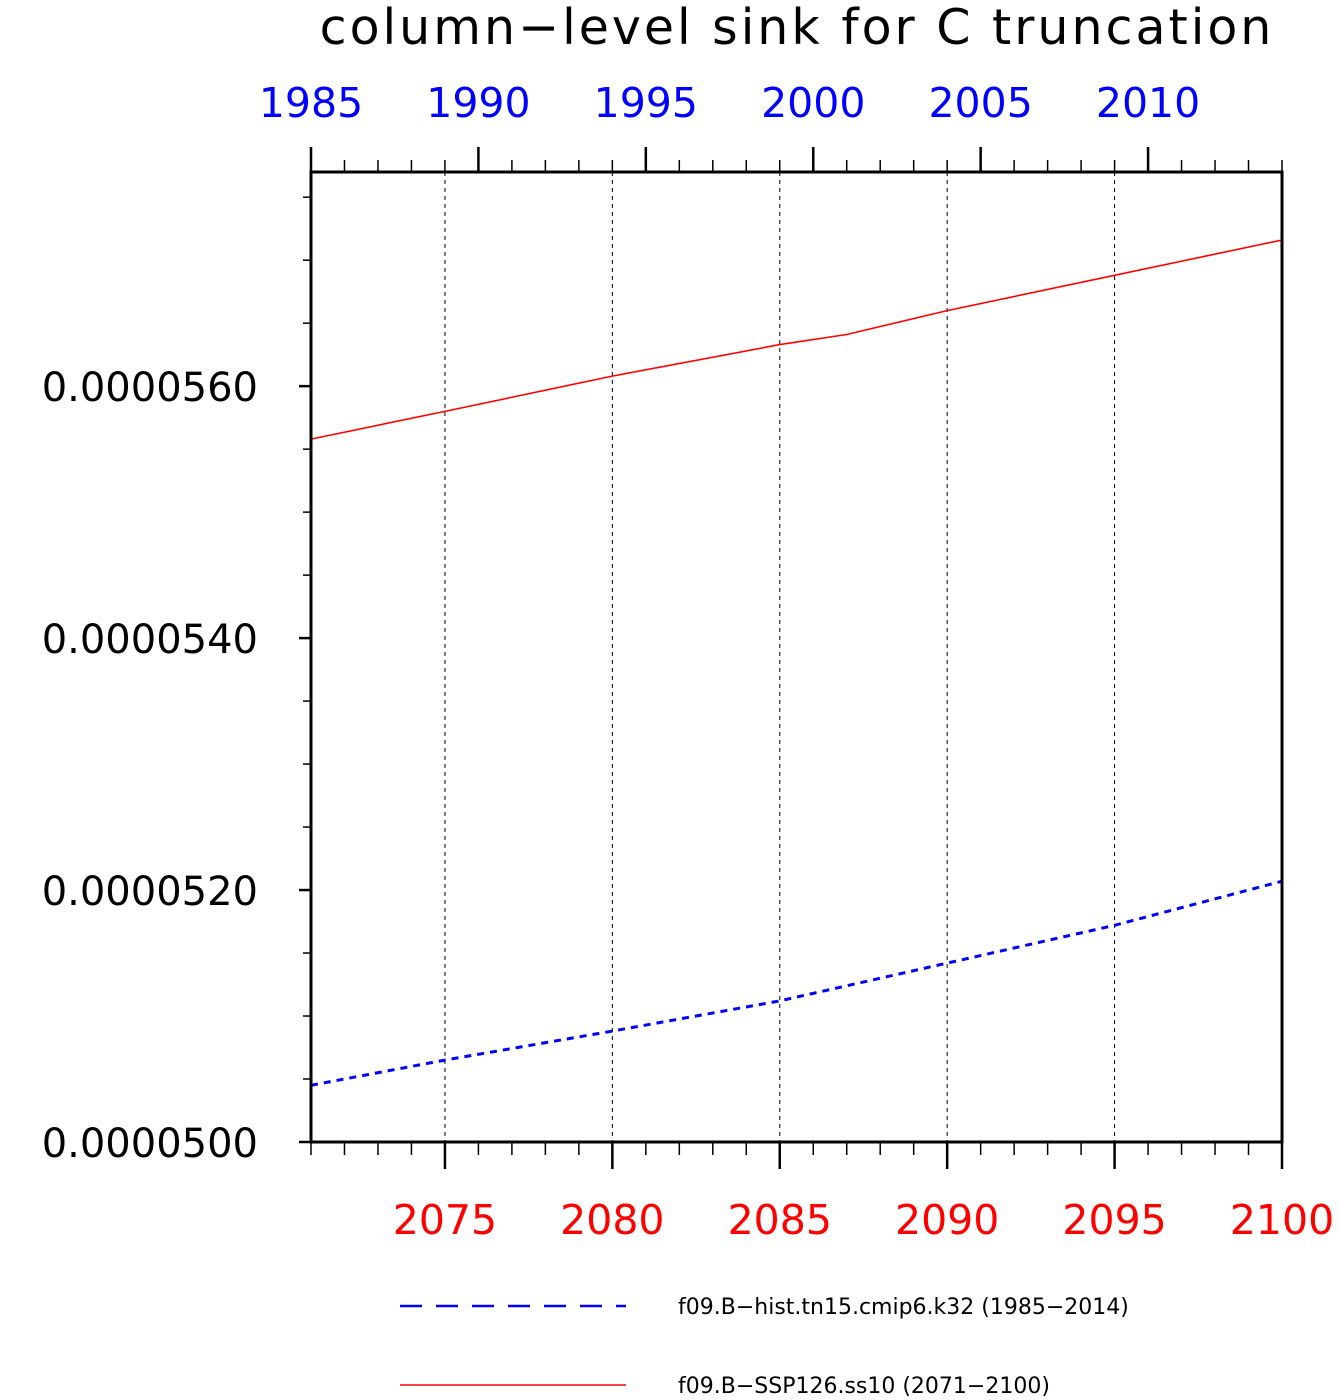 This screenshot has height=1400, width=1341. What do you see at coordinates (150, 1144) in the screenshot?
I see `y-tick-label: 0.0000500` at bounding box center [150, 1144].